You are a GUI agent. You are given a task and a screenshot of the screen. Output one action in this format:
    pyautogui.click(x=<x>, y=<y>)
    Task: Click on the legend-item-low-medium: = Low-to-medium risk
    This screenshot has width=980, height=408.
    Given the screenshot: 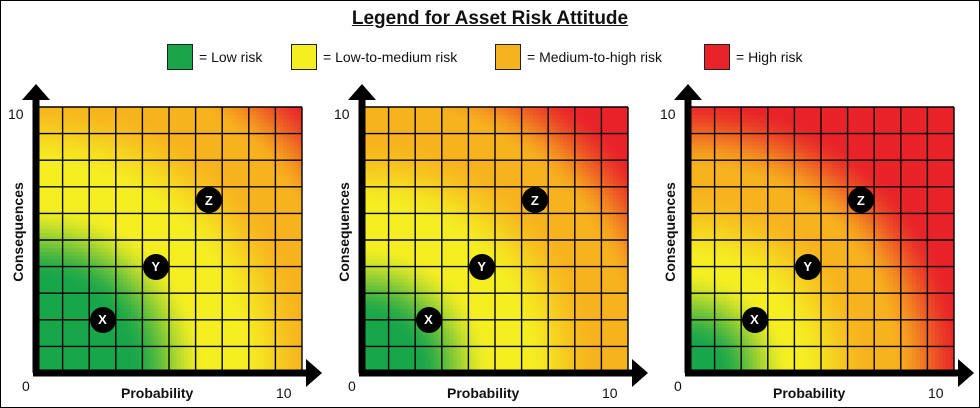 What is the action you would take?
    pyautogui.click(x=374, y=57)
    